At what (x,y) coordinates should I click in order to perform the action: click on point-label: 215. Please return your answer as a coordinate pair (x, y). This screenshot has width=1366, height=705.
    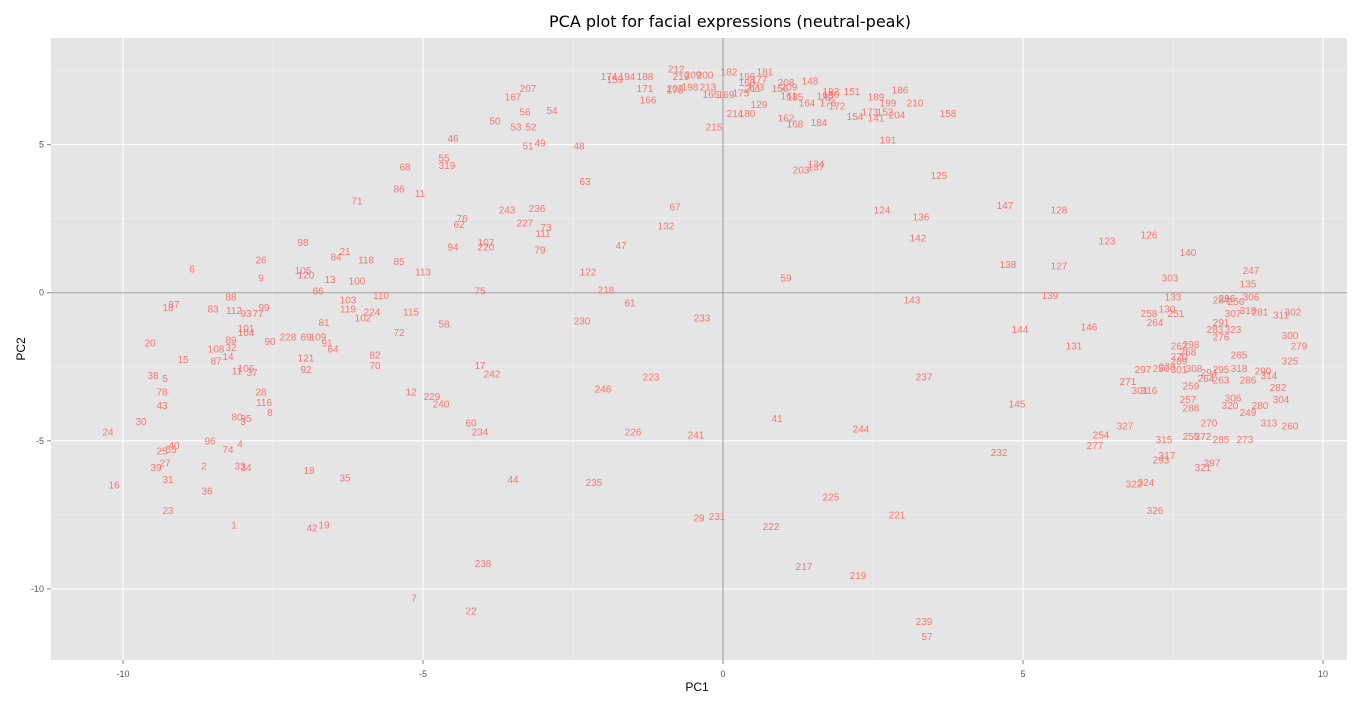
    Looking at the image, I should click on (714, 127).